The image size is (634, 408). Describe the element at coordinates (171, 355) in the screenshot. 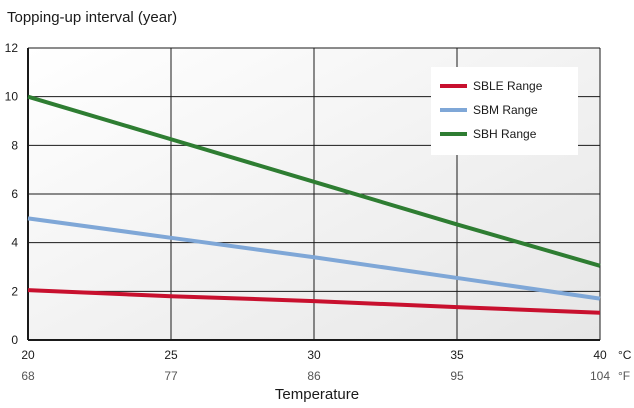

I see `x-tick-label: 25` at that location.